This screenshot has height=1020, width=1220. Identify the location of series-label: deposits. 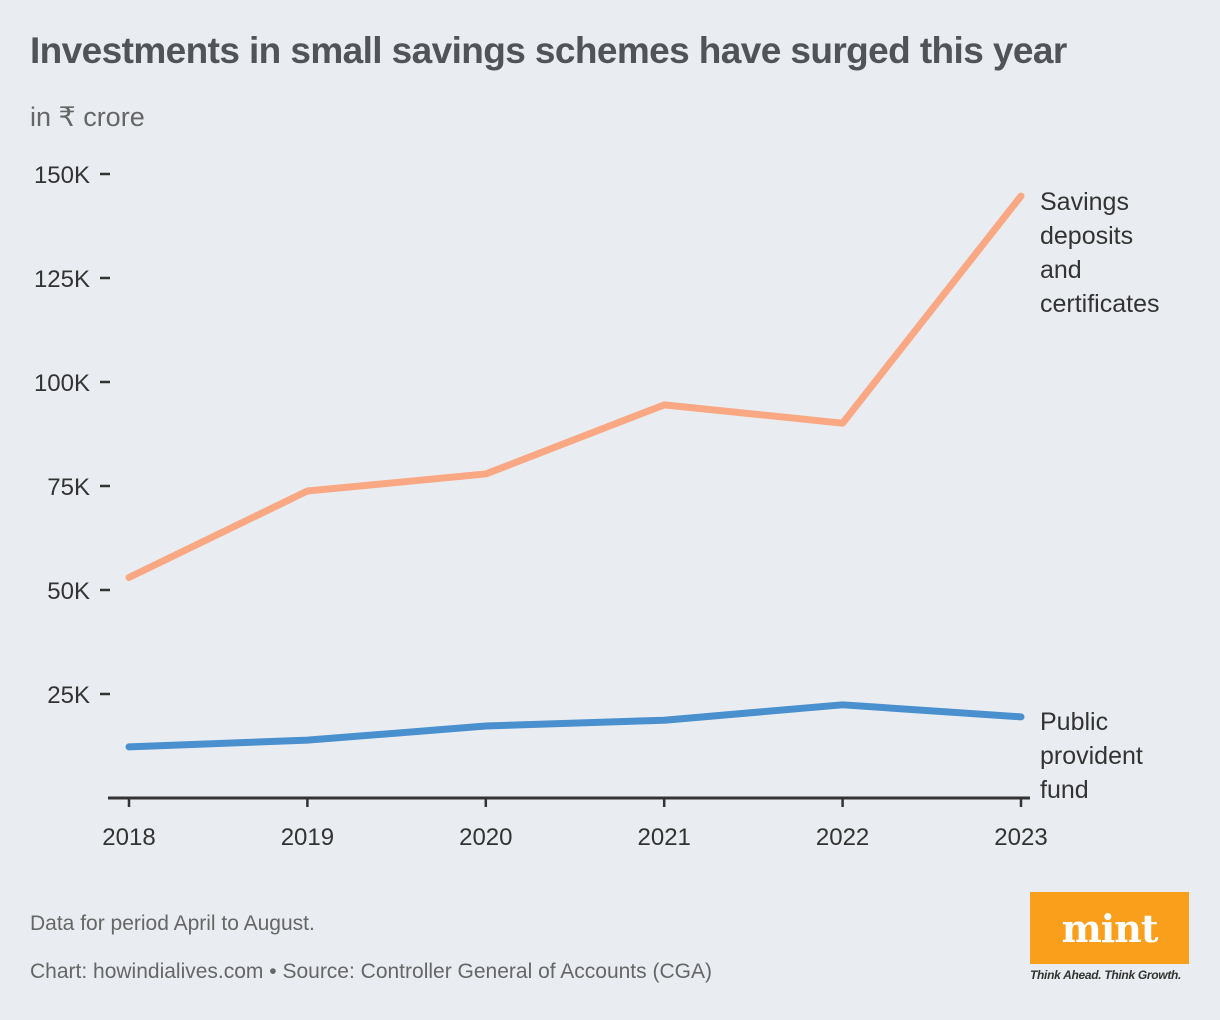
(1086, 236).